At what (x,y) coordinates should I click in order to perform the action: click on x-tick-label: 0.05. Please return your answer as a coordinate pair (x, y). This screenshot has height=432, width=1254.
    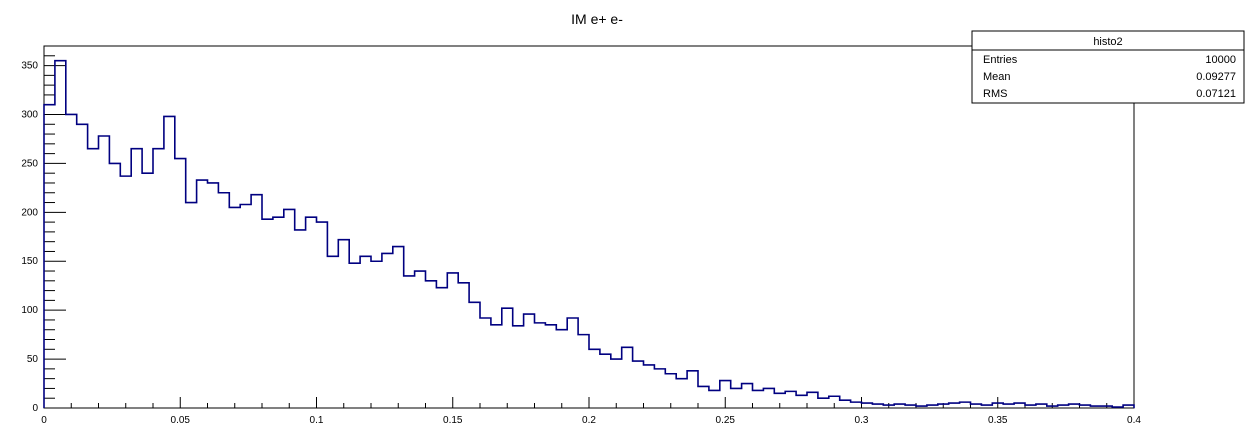
    Looking at the image, I should click on (181, 420).